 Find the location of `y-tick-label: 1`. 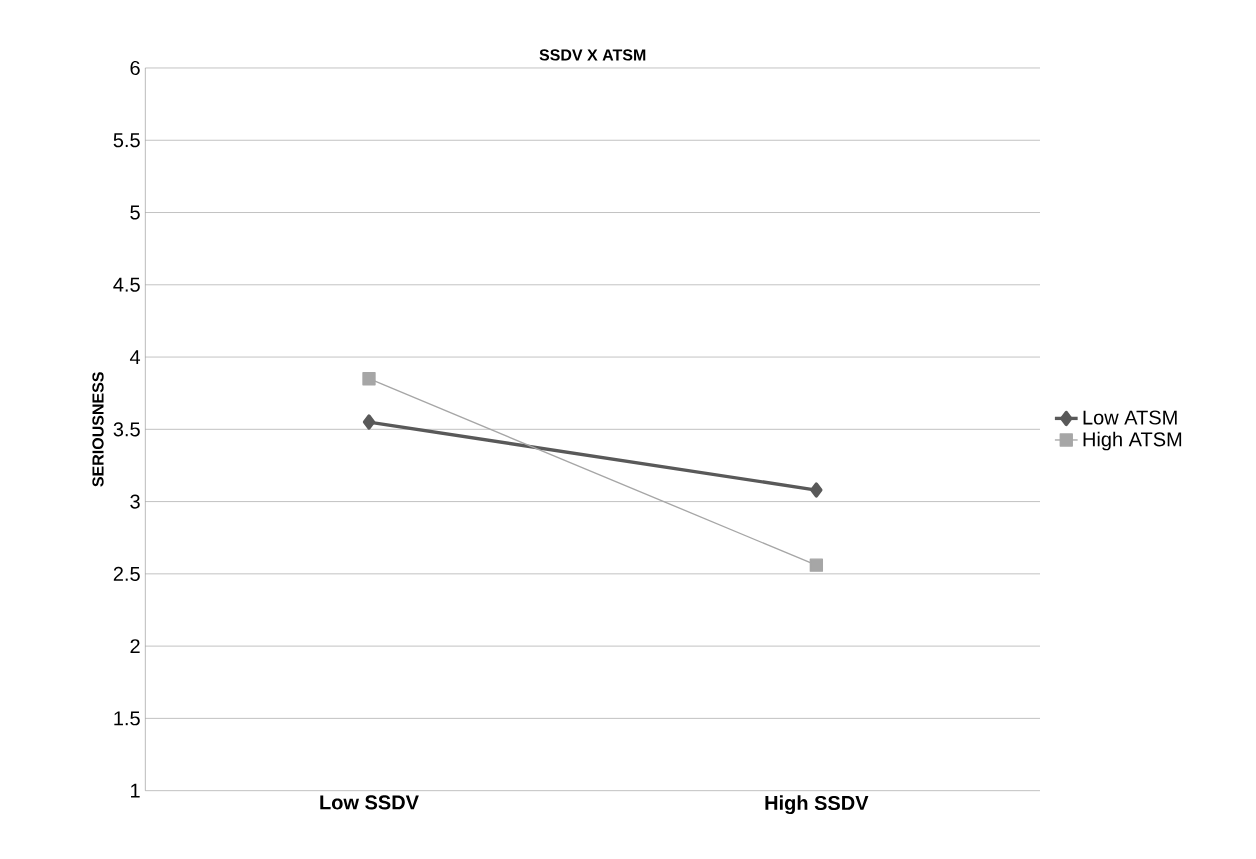

y-tick-label: 1 is located at coordinates (135, 790).